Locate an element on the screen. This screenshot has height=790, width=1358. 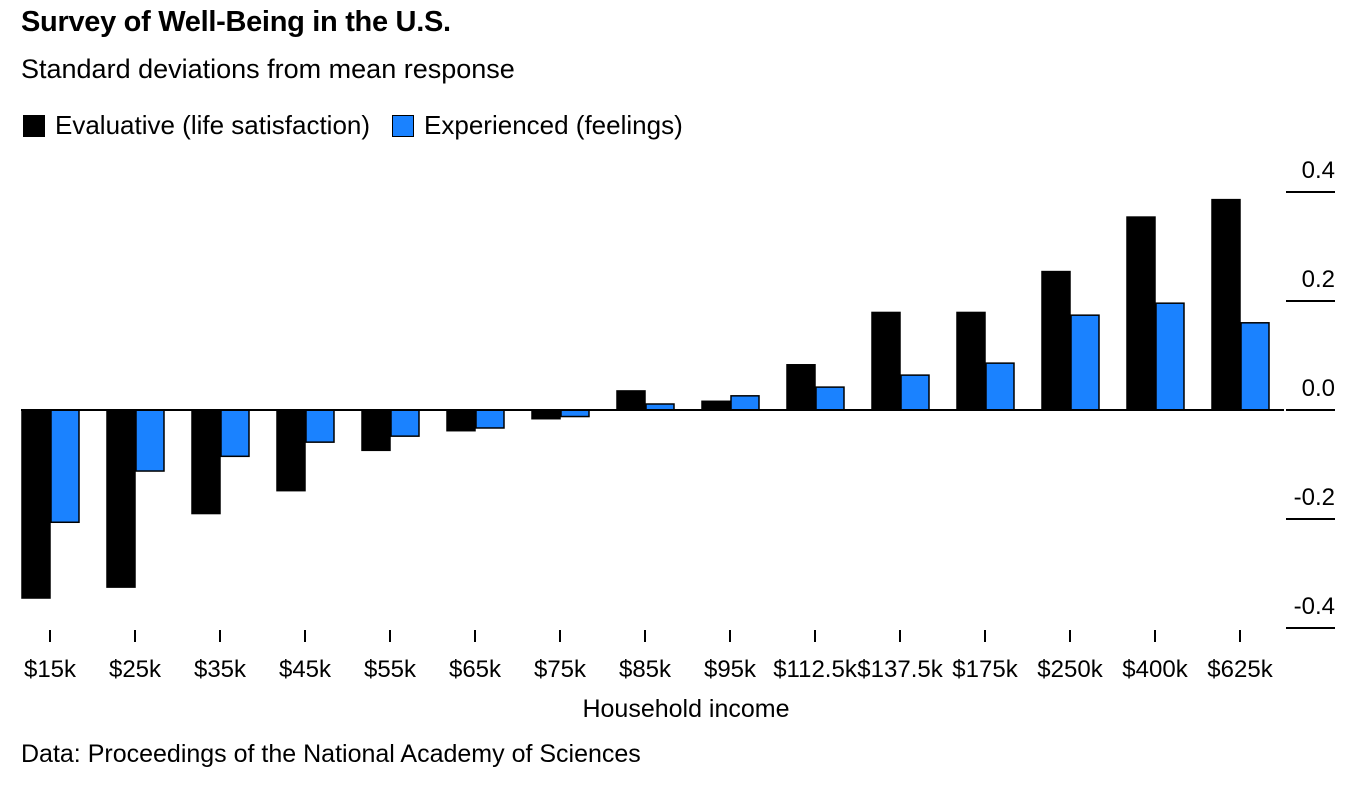
legend-label-evaluative: Evaluative (life satisfaction) is located at coordinates (213, 125).